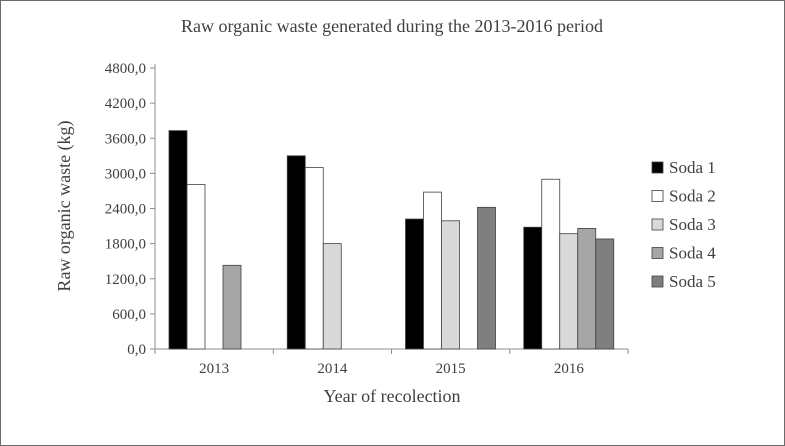  Describe the element at coordinates (129, 315) in the screenshot. I see `y-tick-label: 600,0` at that location.